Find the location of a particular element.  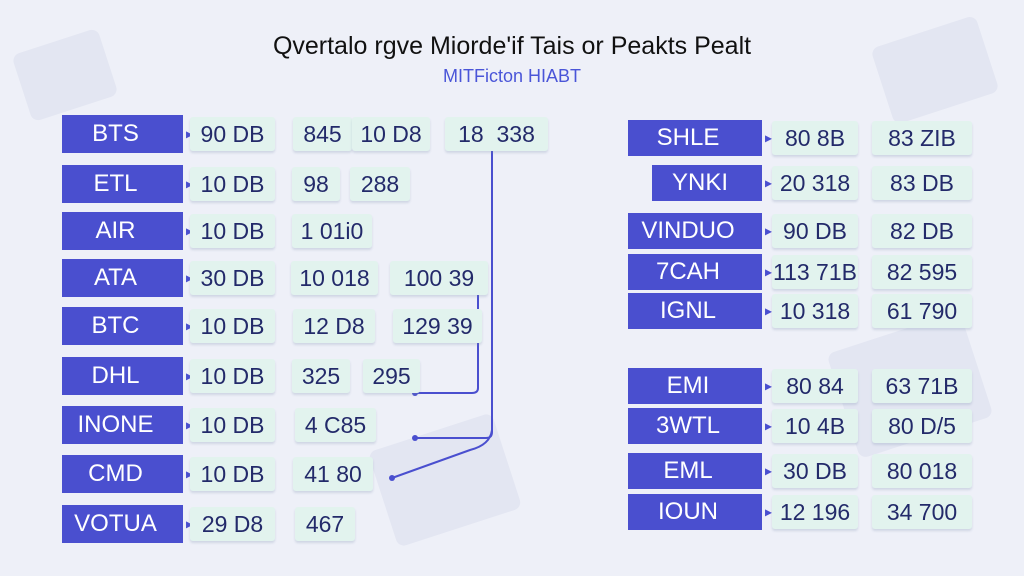

row-label: 7CAH ▸ is located at coordinates (700, 272).